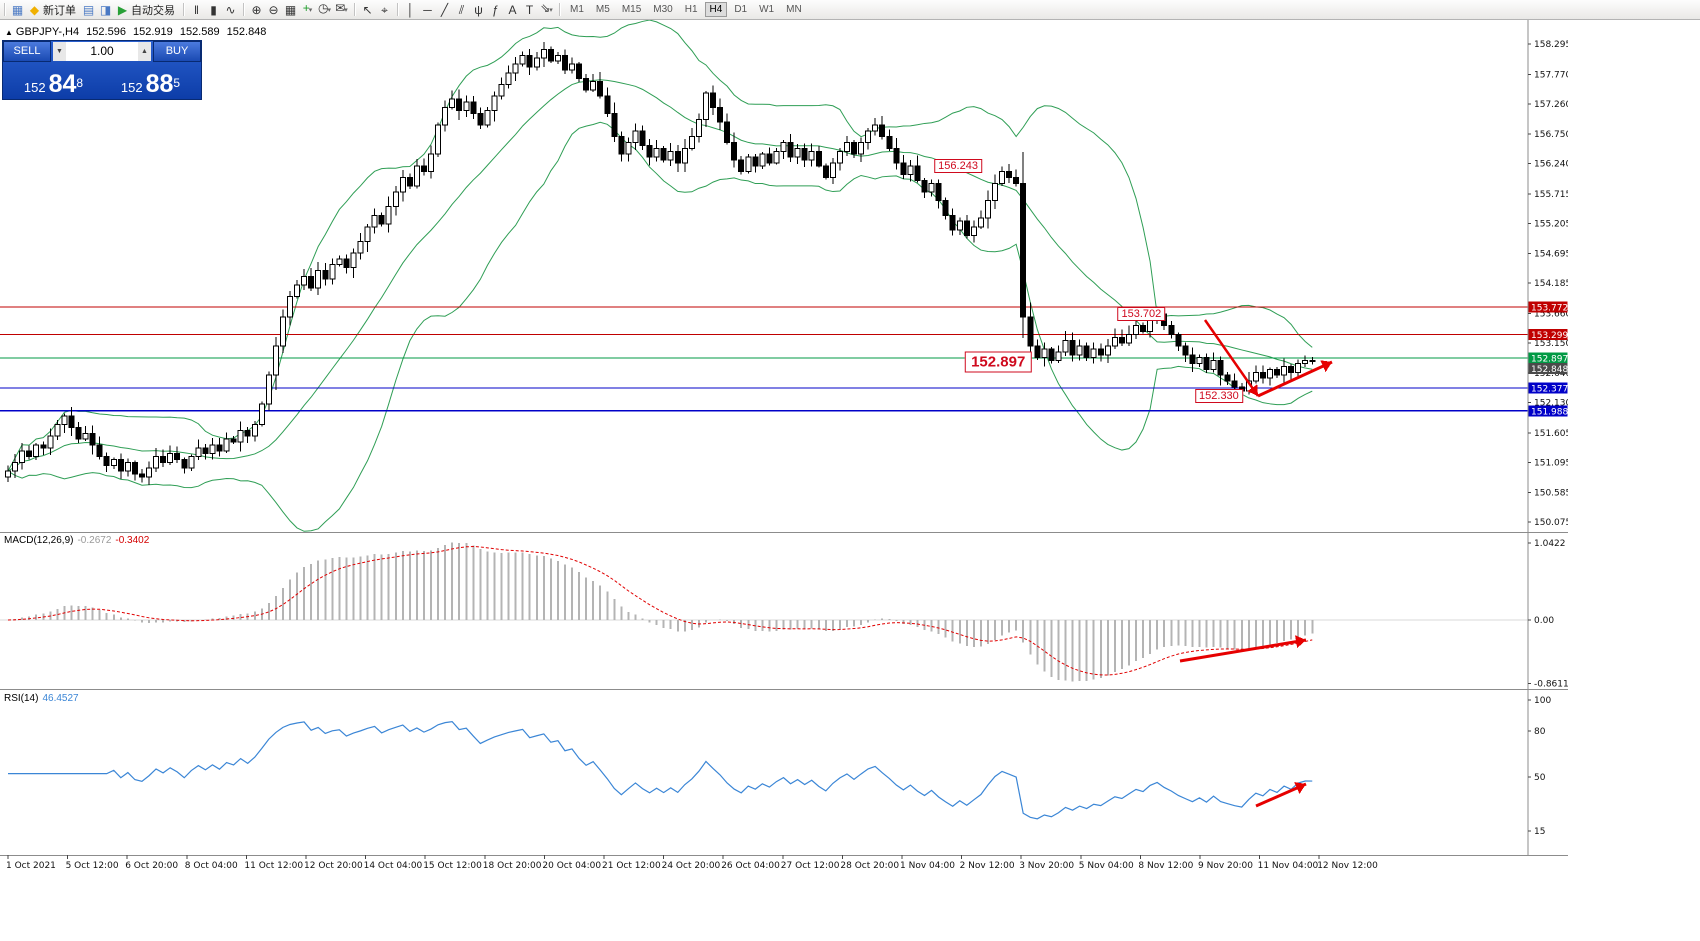  Describe the element at coordinates (602, 9) in the screenshot. I see `timeframe-m5-button: M5` at that location.